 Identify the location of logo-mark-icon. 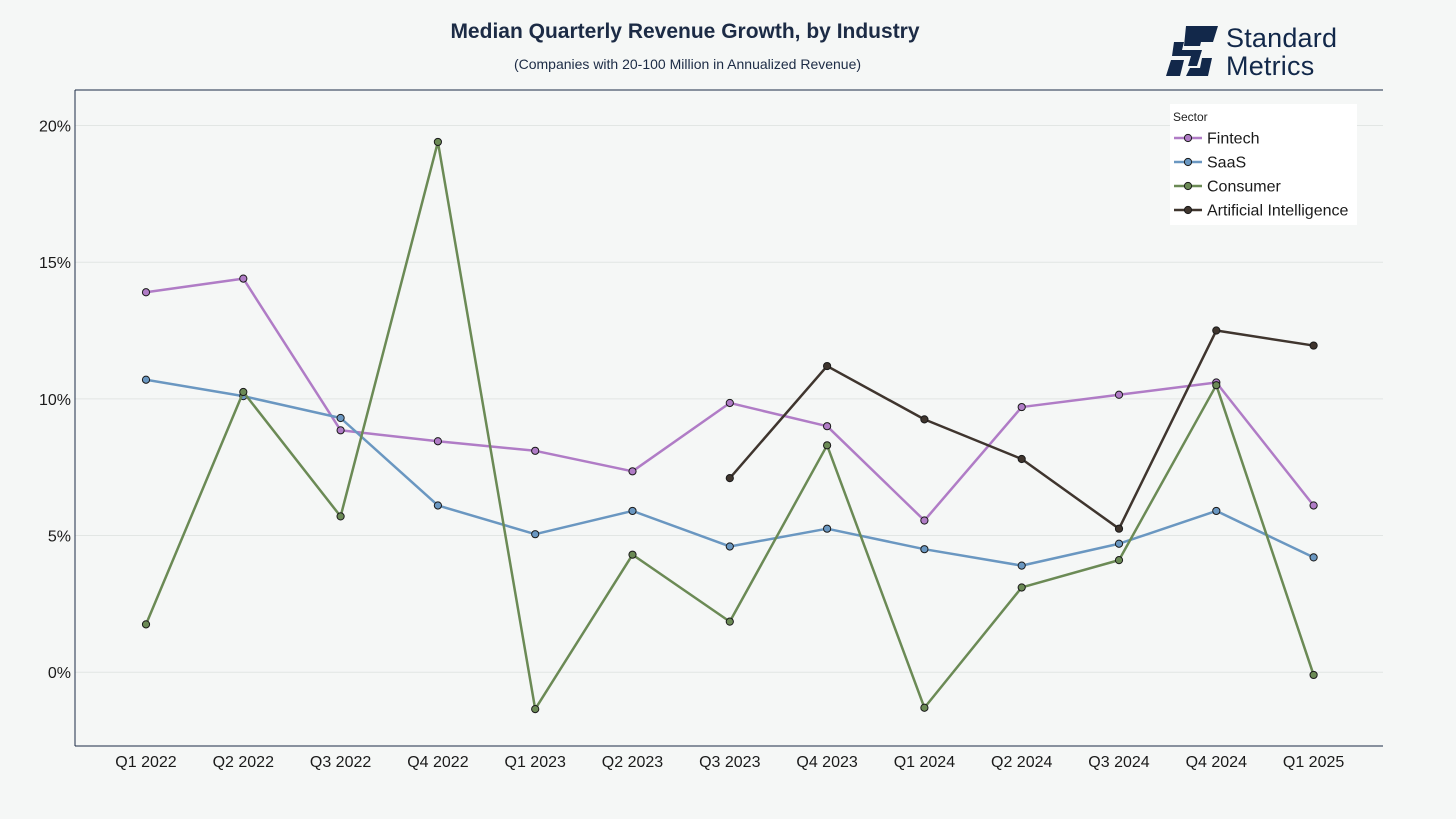
(1192, 51).